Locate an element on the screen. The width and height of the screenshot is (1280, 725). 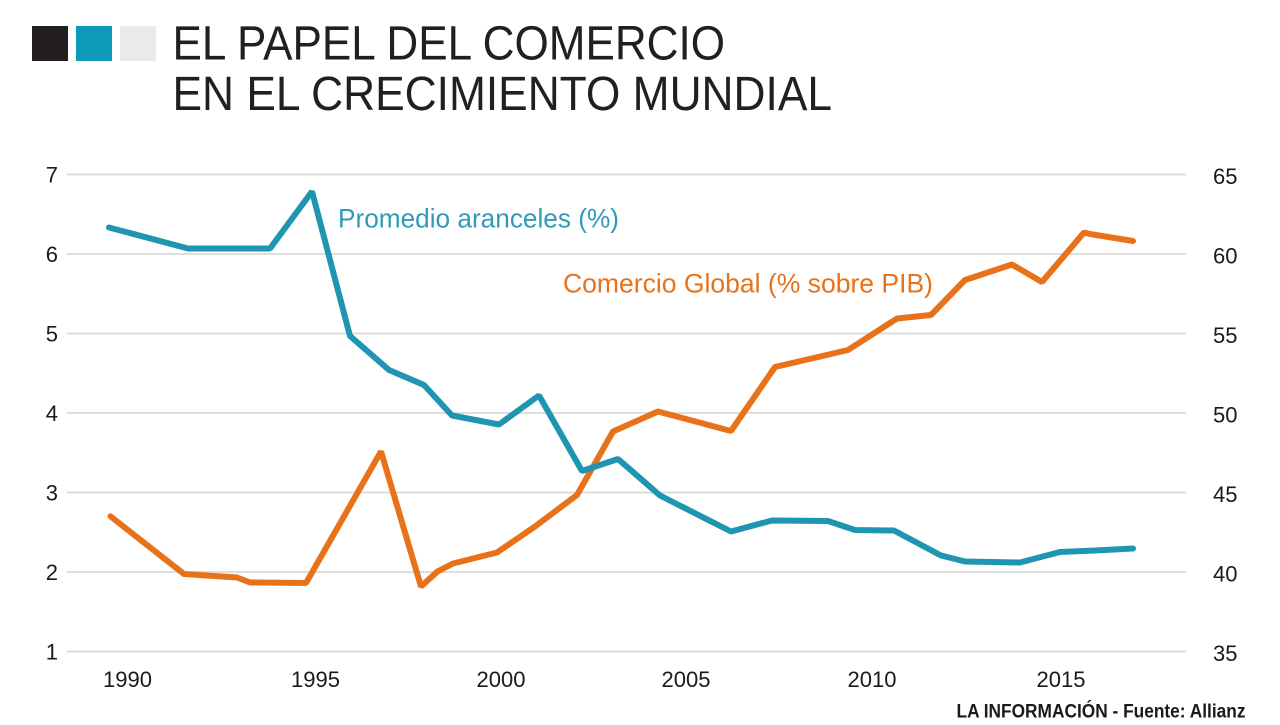
svg-text: 2010 is located at coordinates (872, 679).